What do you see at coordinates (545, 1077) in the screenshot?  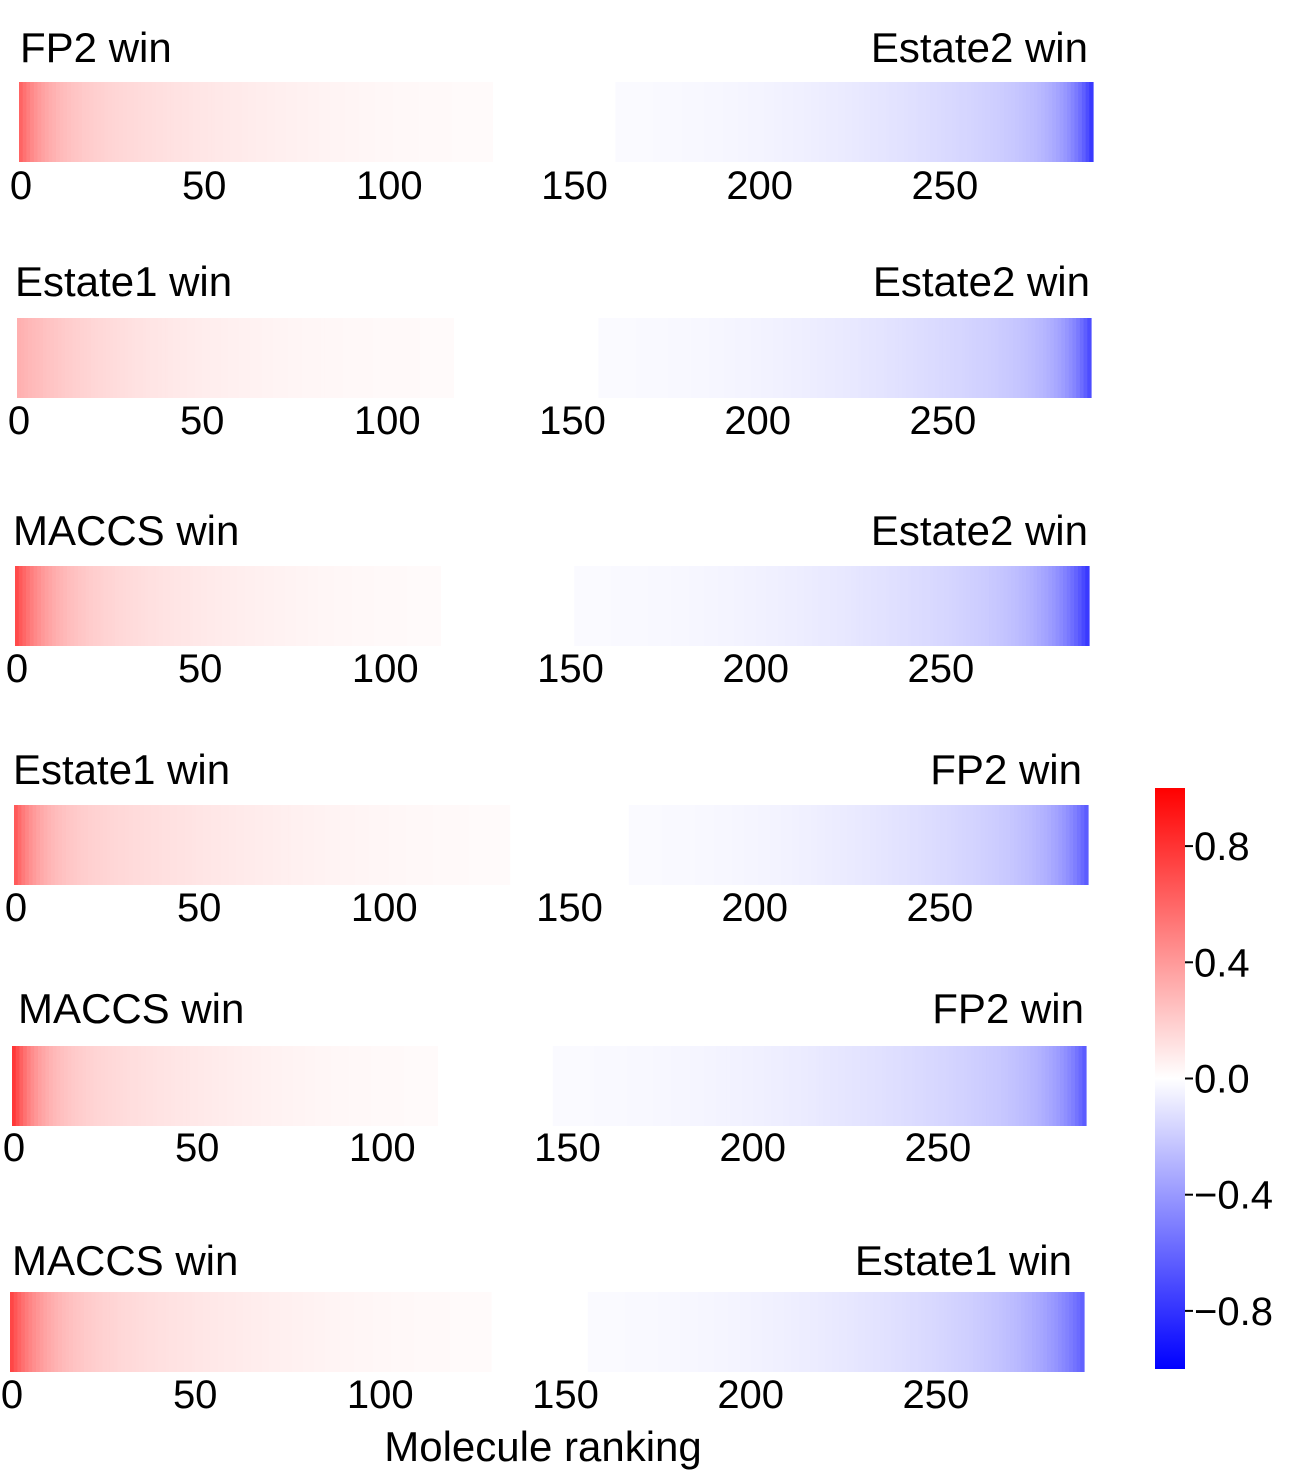 I see `panel-5: MACCS win FP2 win 0 50 100 150 200 250` at bounding box center [545, 1077].